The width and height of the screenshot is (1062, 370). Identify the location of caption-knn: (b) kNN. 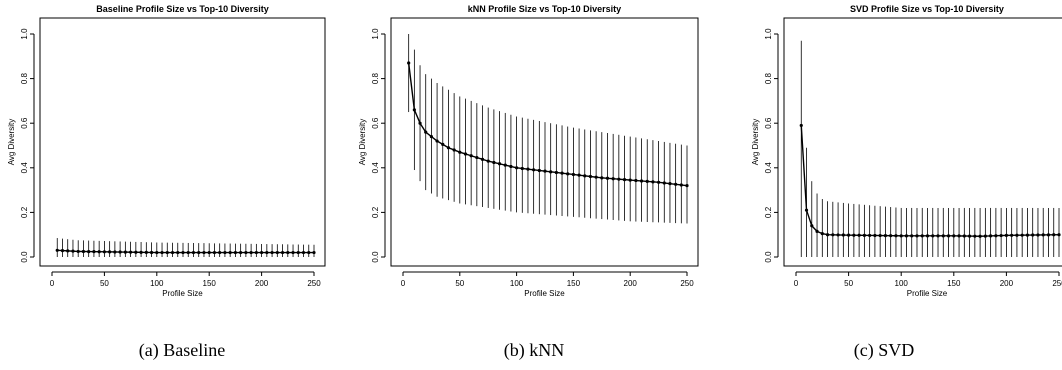
(534, 350).